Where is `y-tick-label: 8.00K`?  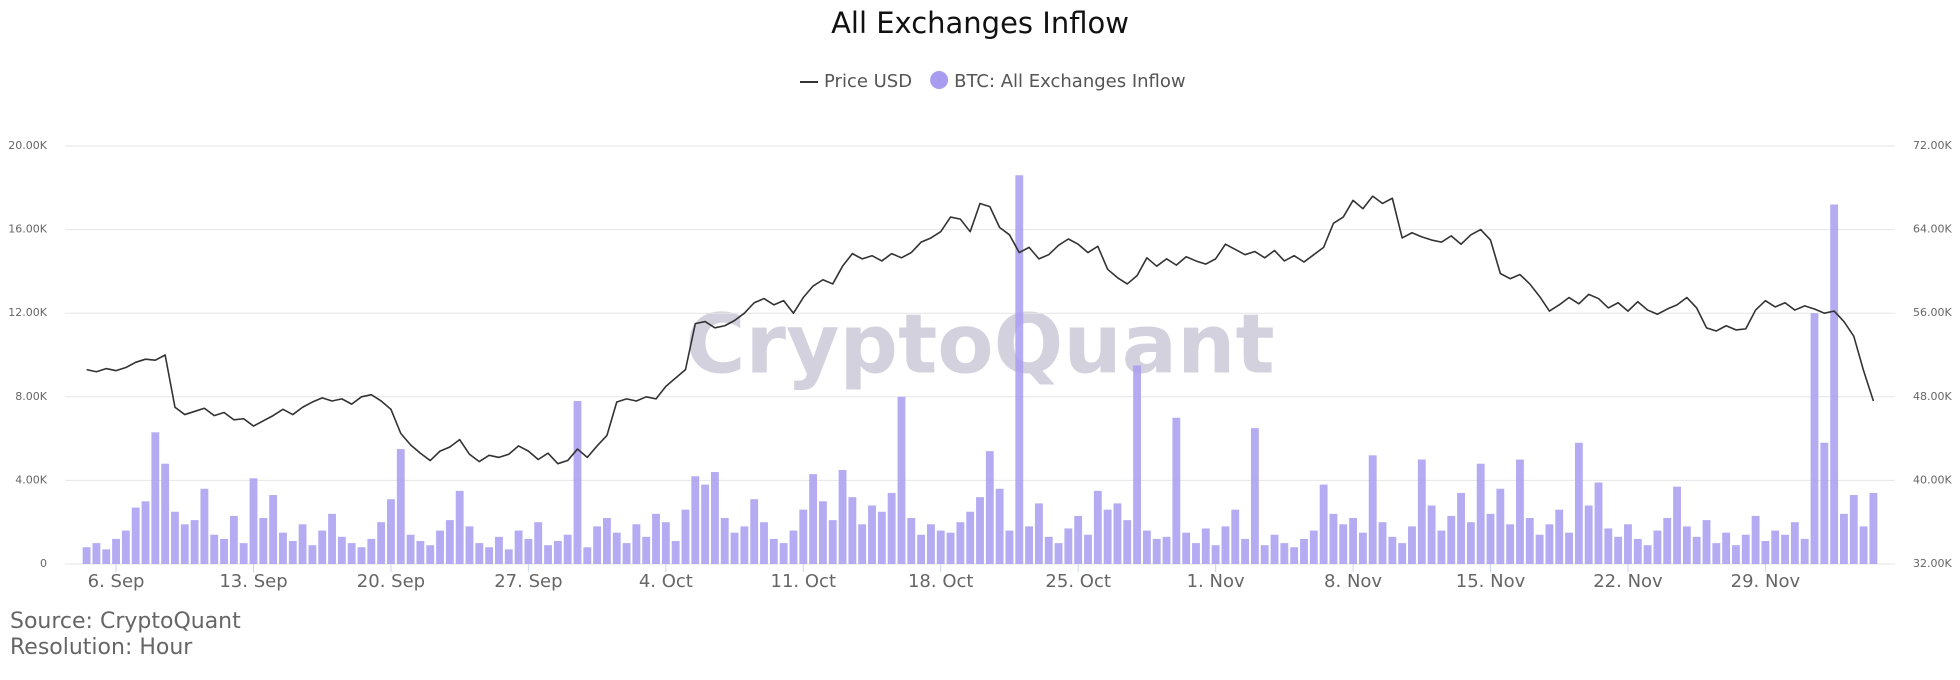
y-tick-label: 8.00K is located at coordinates (31, 396).